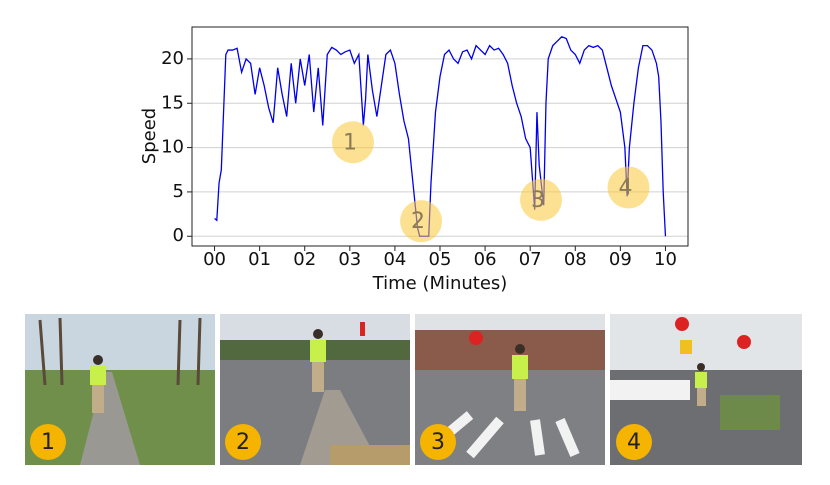  I want to click on photo-number: 2, so click(243, 442).